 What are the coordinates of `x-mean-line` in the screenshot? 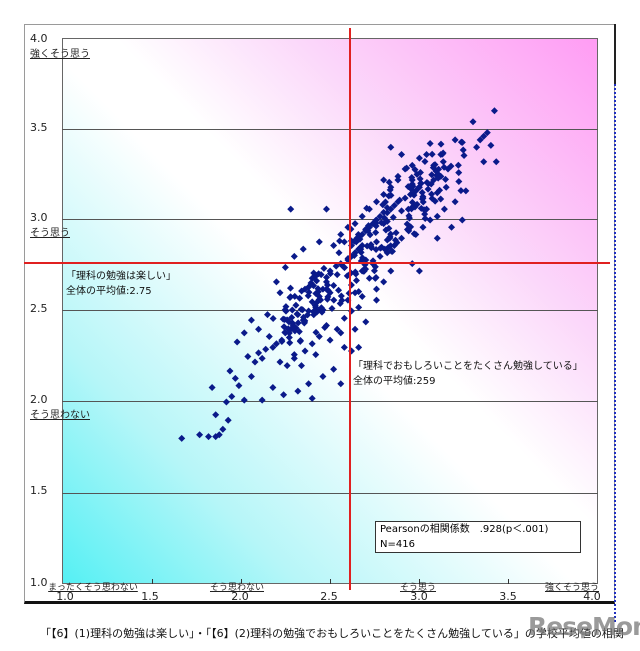 It's located at (350, 309).